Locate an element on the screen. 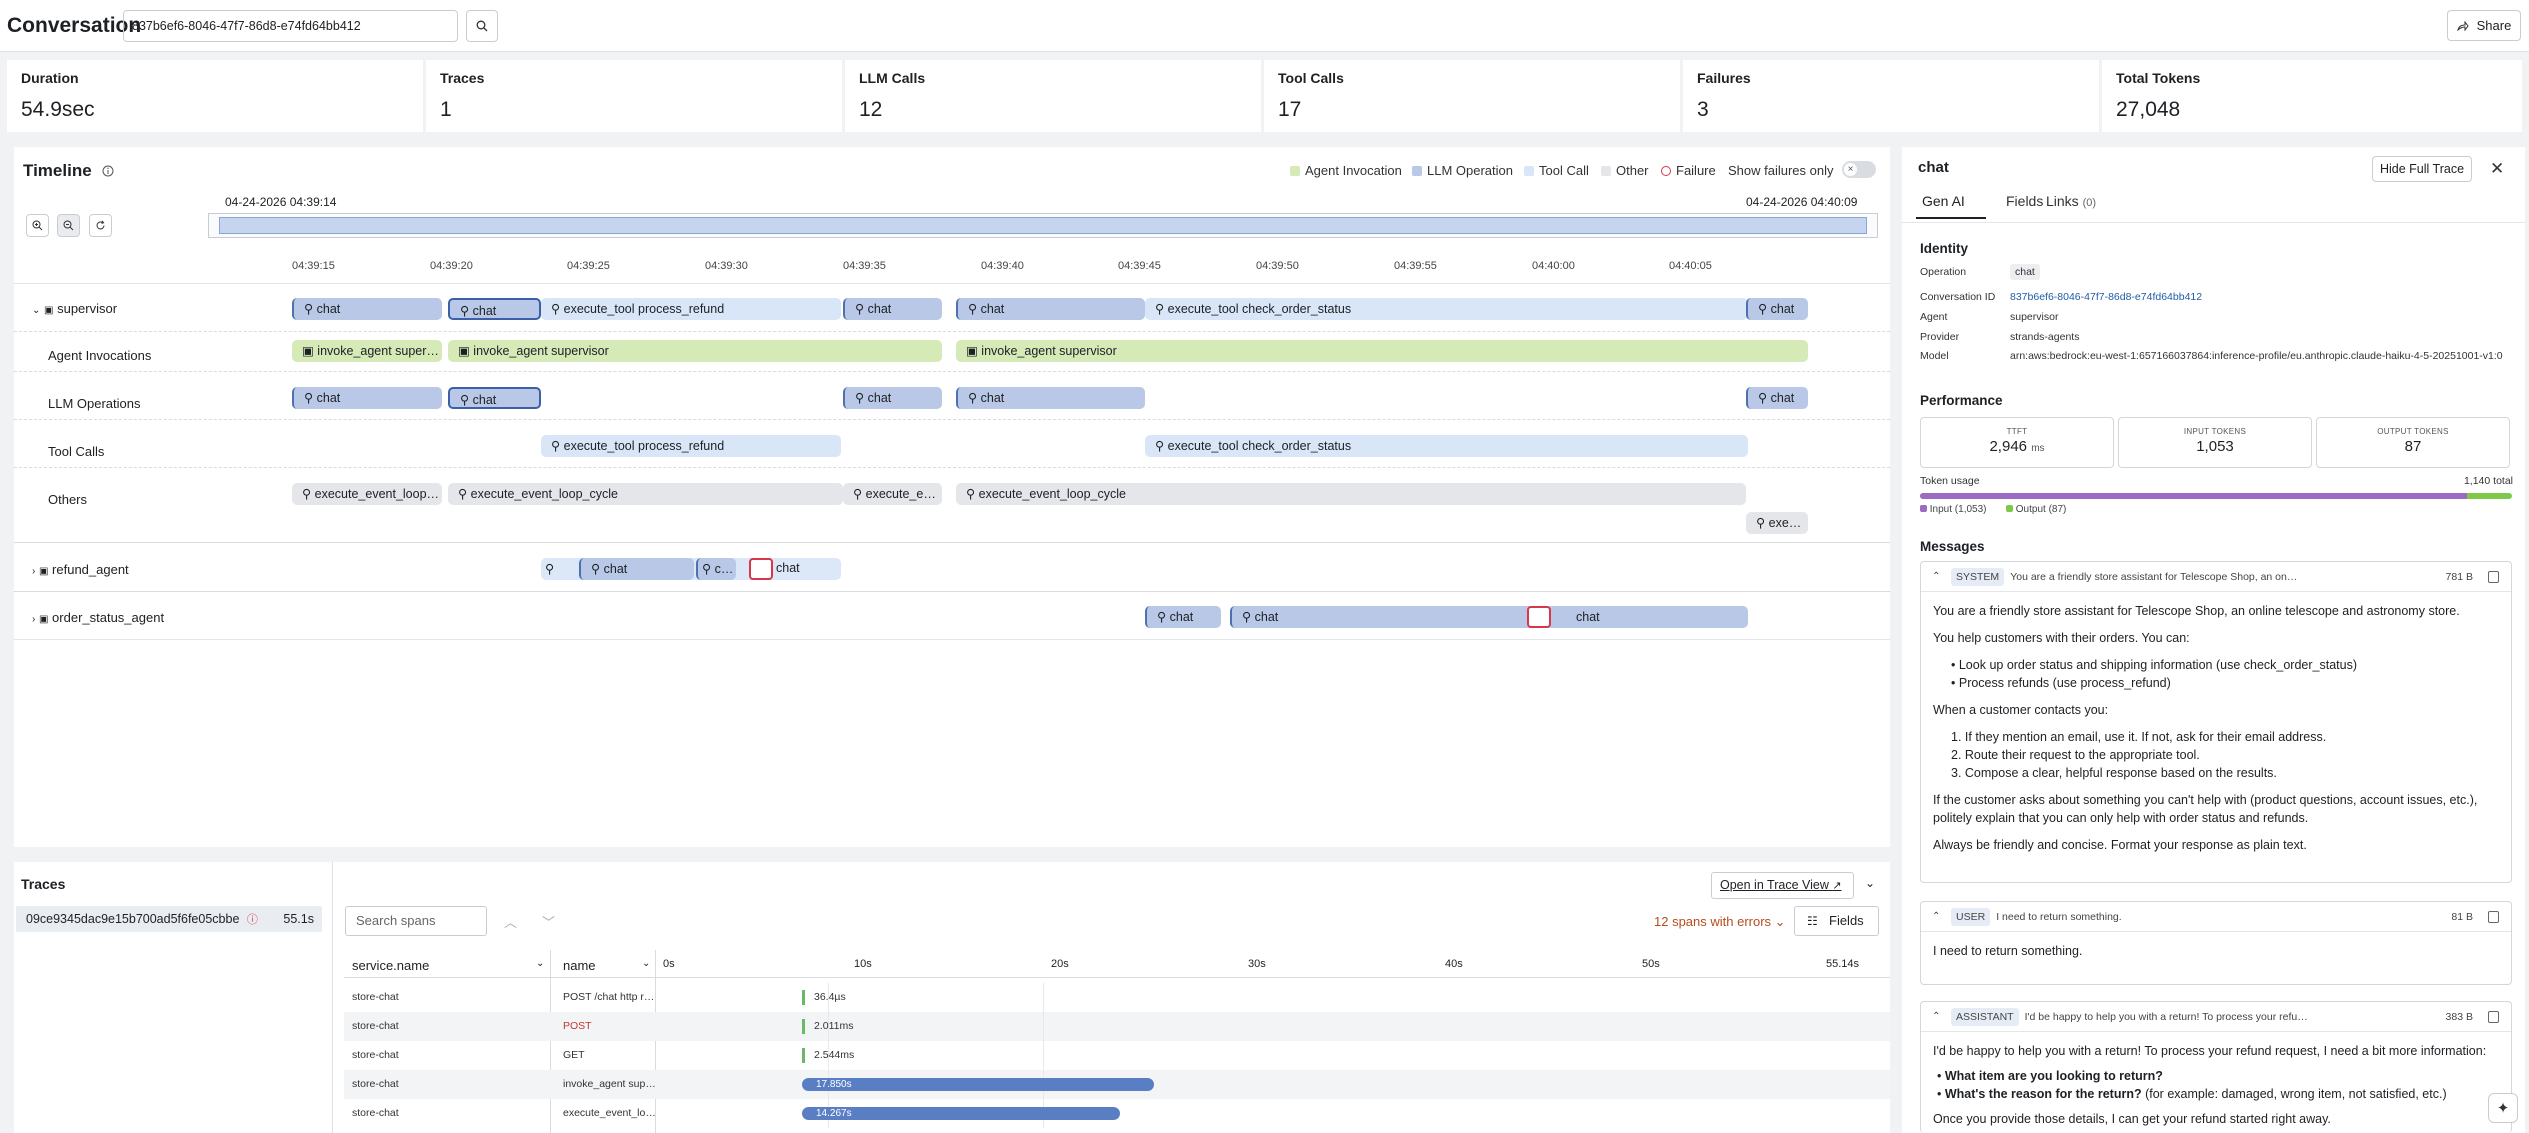 This screenshot has width=2529, height=1133. open-in-trace-view-button: Open in Trace View ↗ is located at coordinates (1782, 885).